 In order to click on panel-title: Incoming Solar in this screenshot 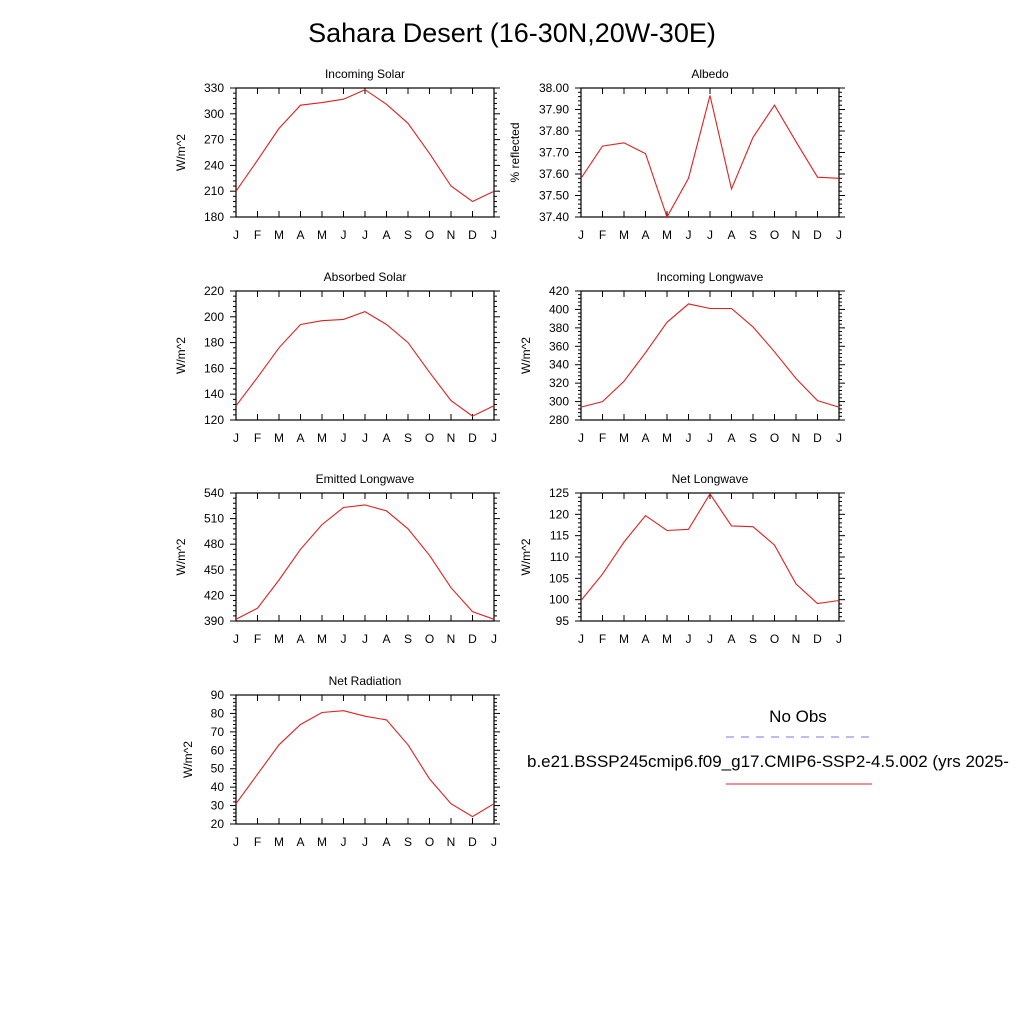, I will do `click(365, 74)`.